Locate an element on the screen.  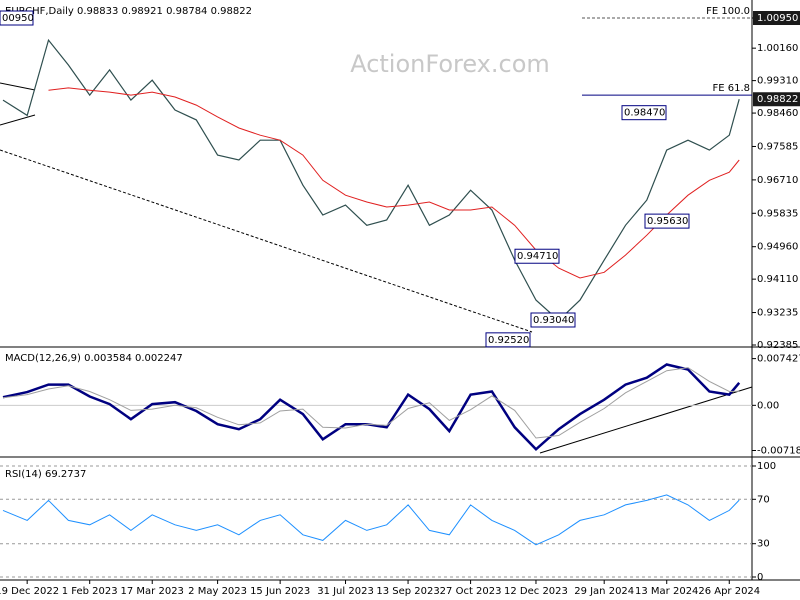
x-tick-label: 17 Mar 2023 is located at coordinates (152, 591).